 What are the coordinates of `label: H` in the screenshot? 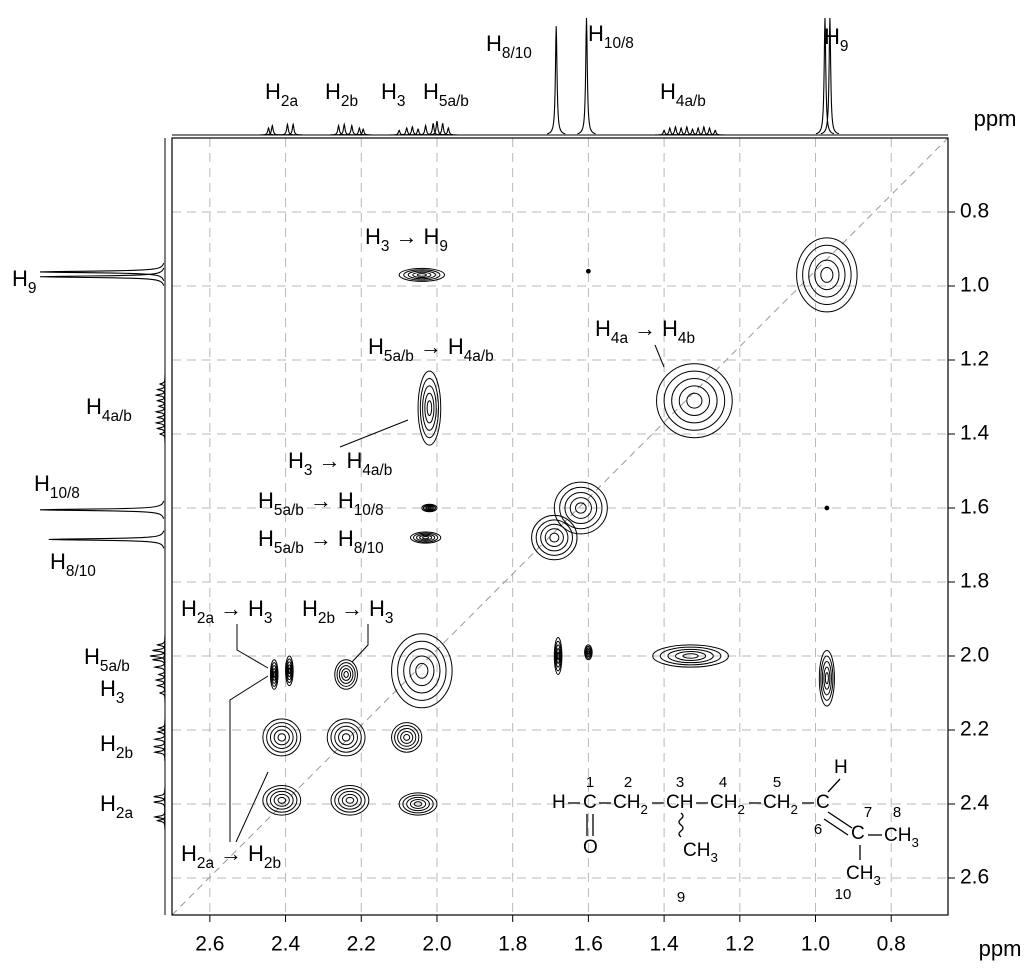 It's located at (841, 767).